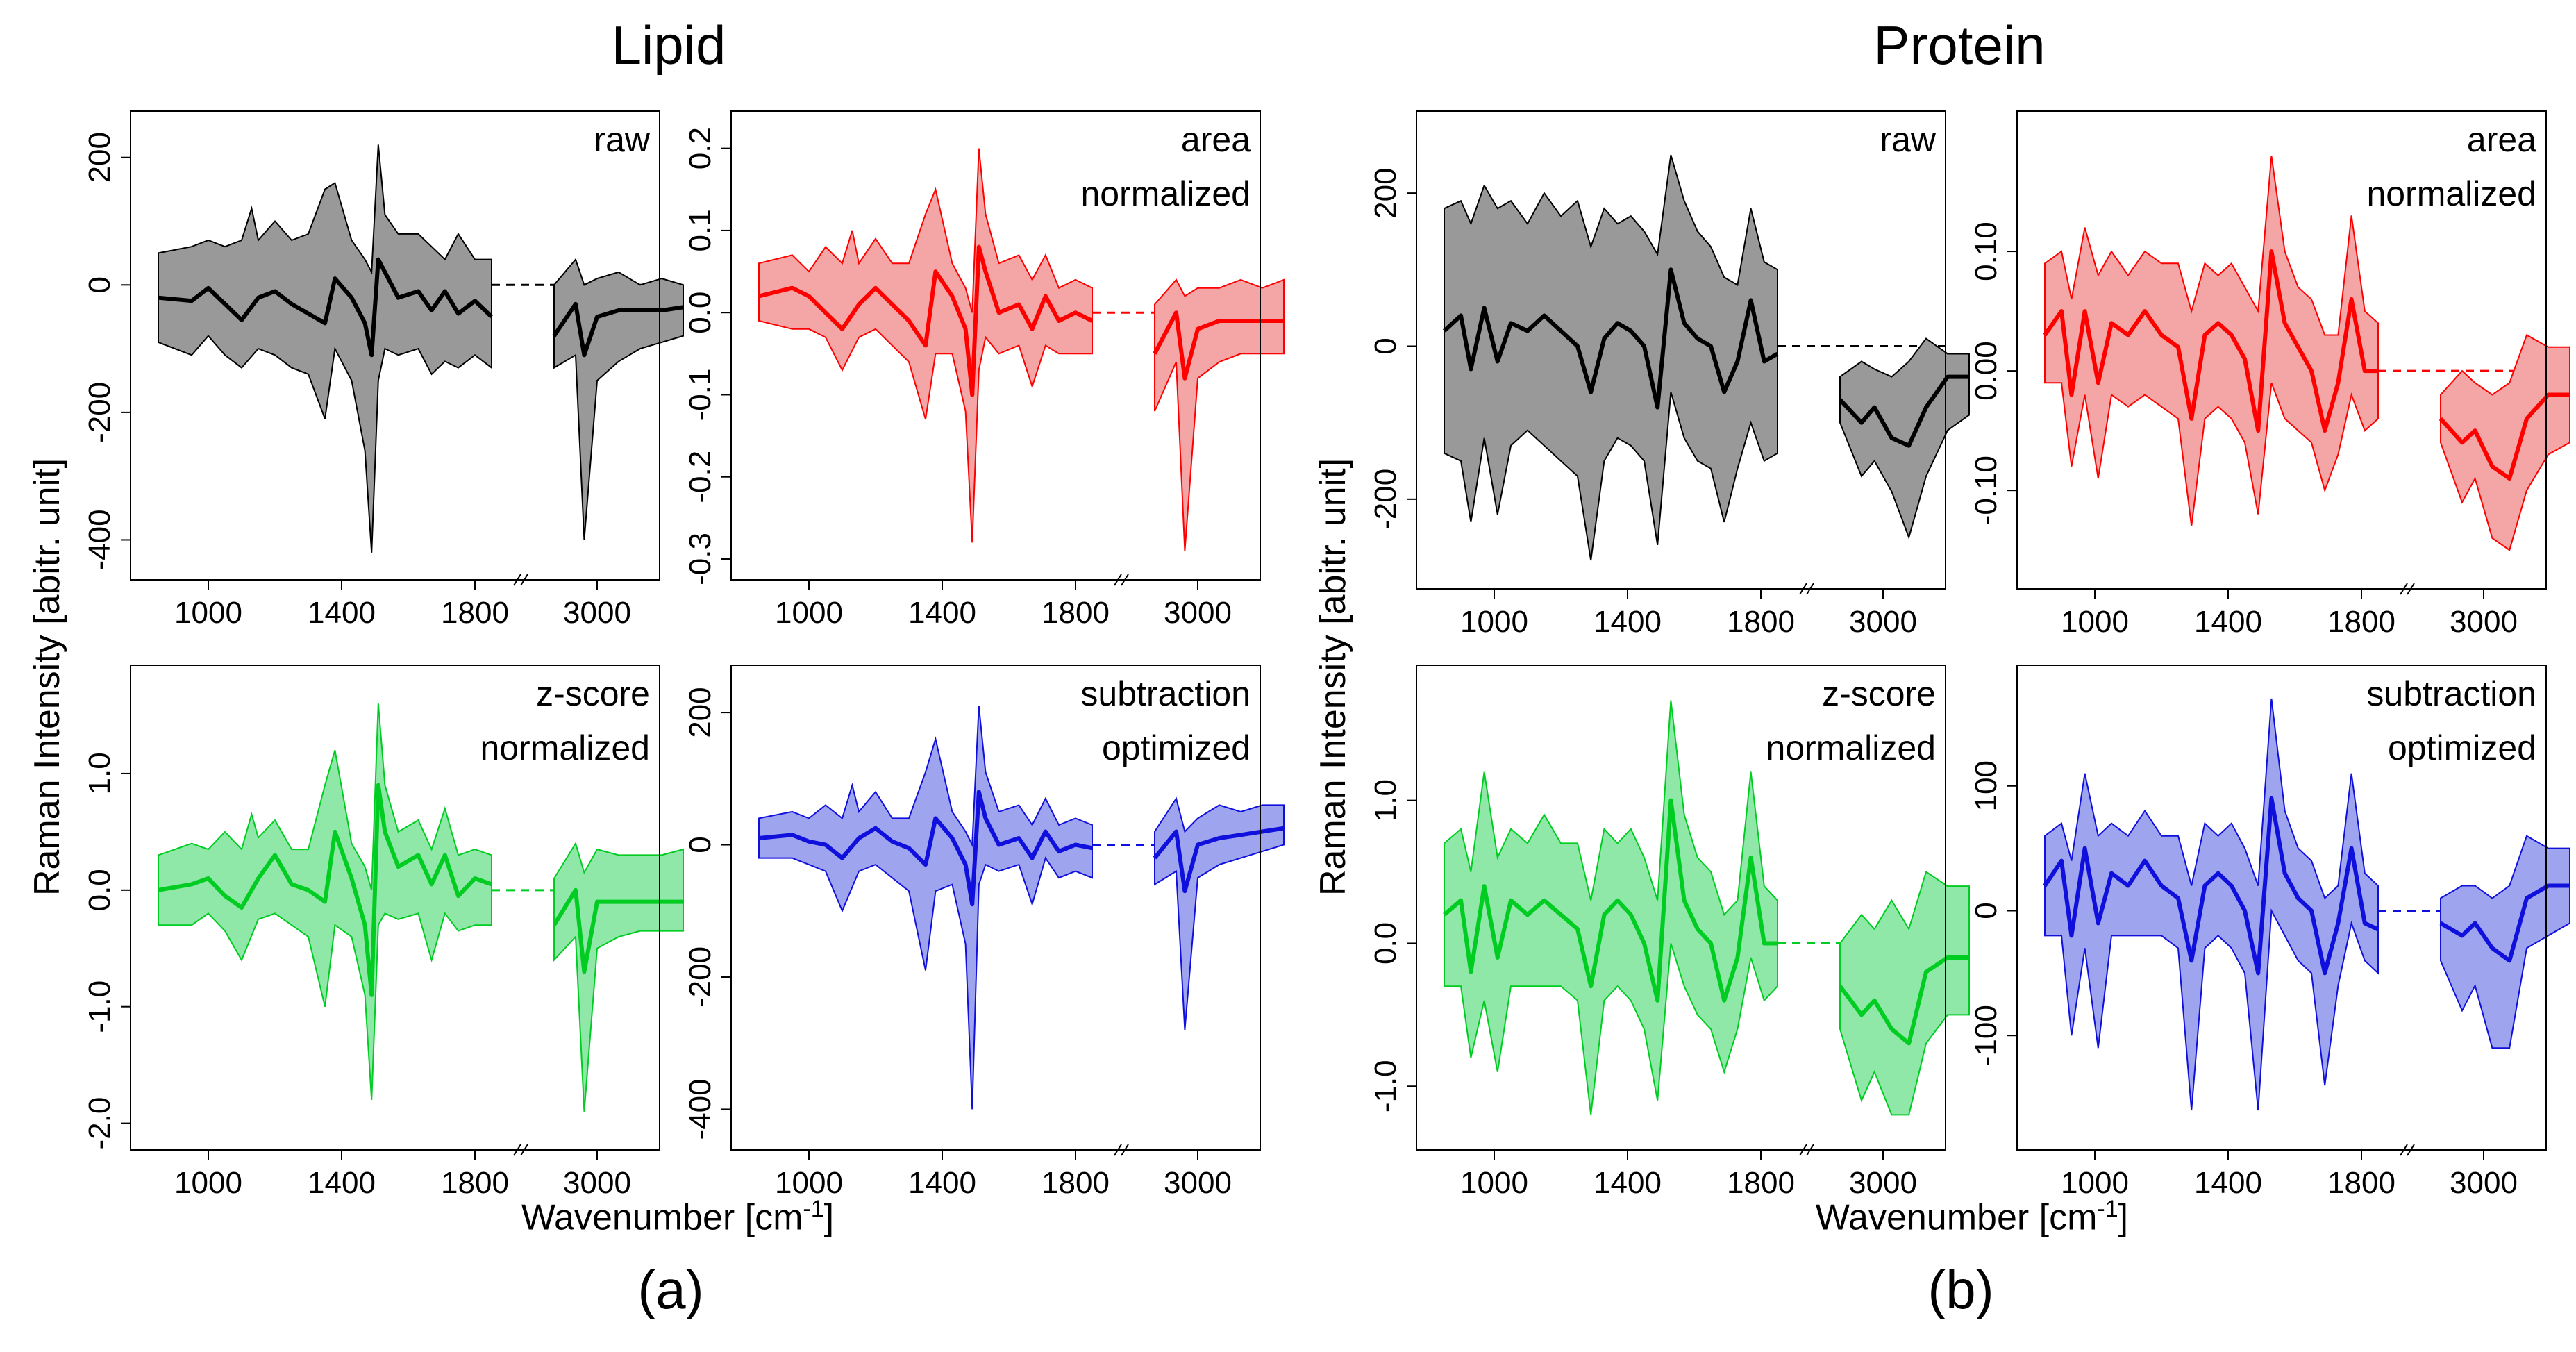 This screenshot has height=1352, width=2576. What do you see at coordinates (700, 395) in the screenshot?
I see `y-tick-label: -0.1` at bounding box center [700, 395].